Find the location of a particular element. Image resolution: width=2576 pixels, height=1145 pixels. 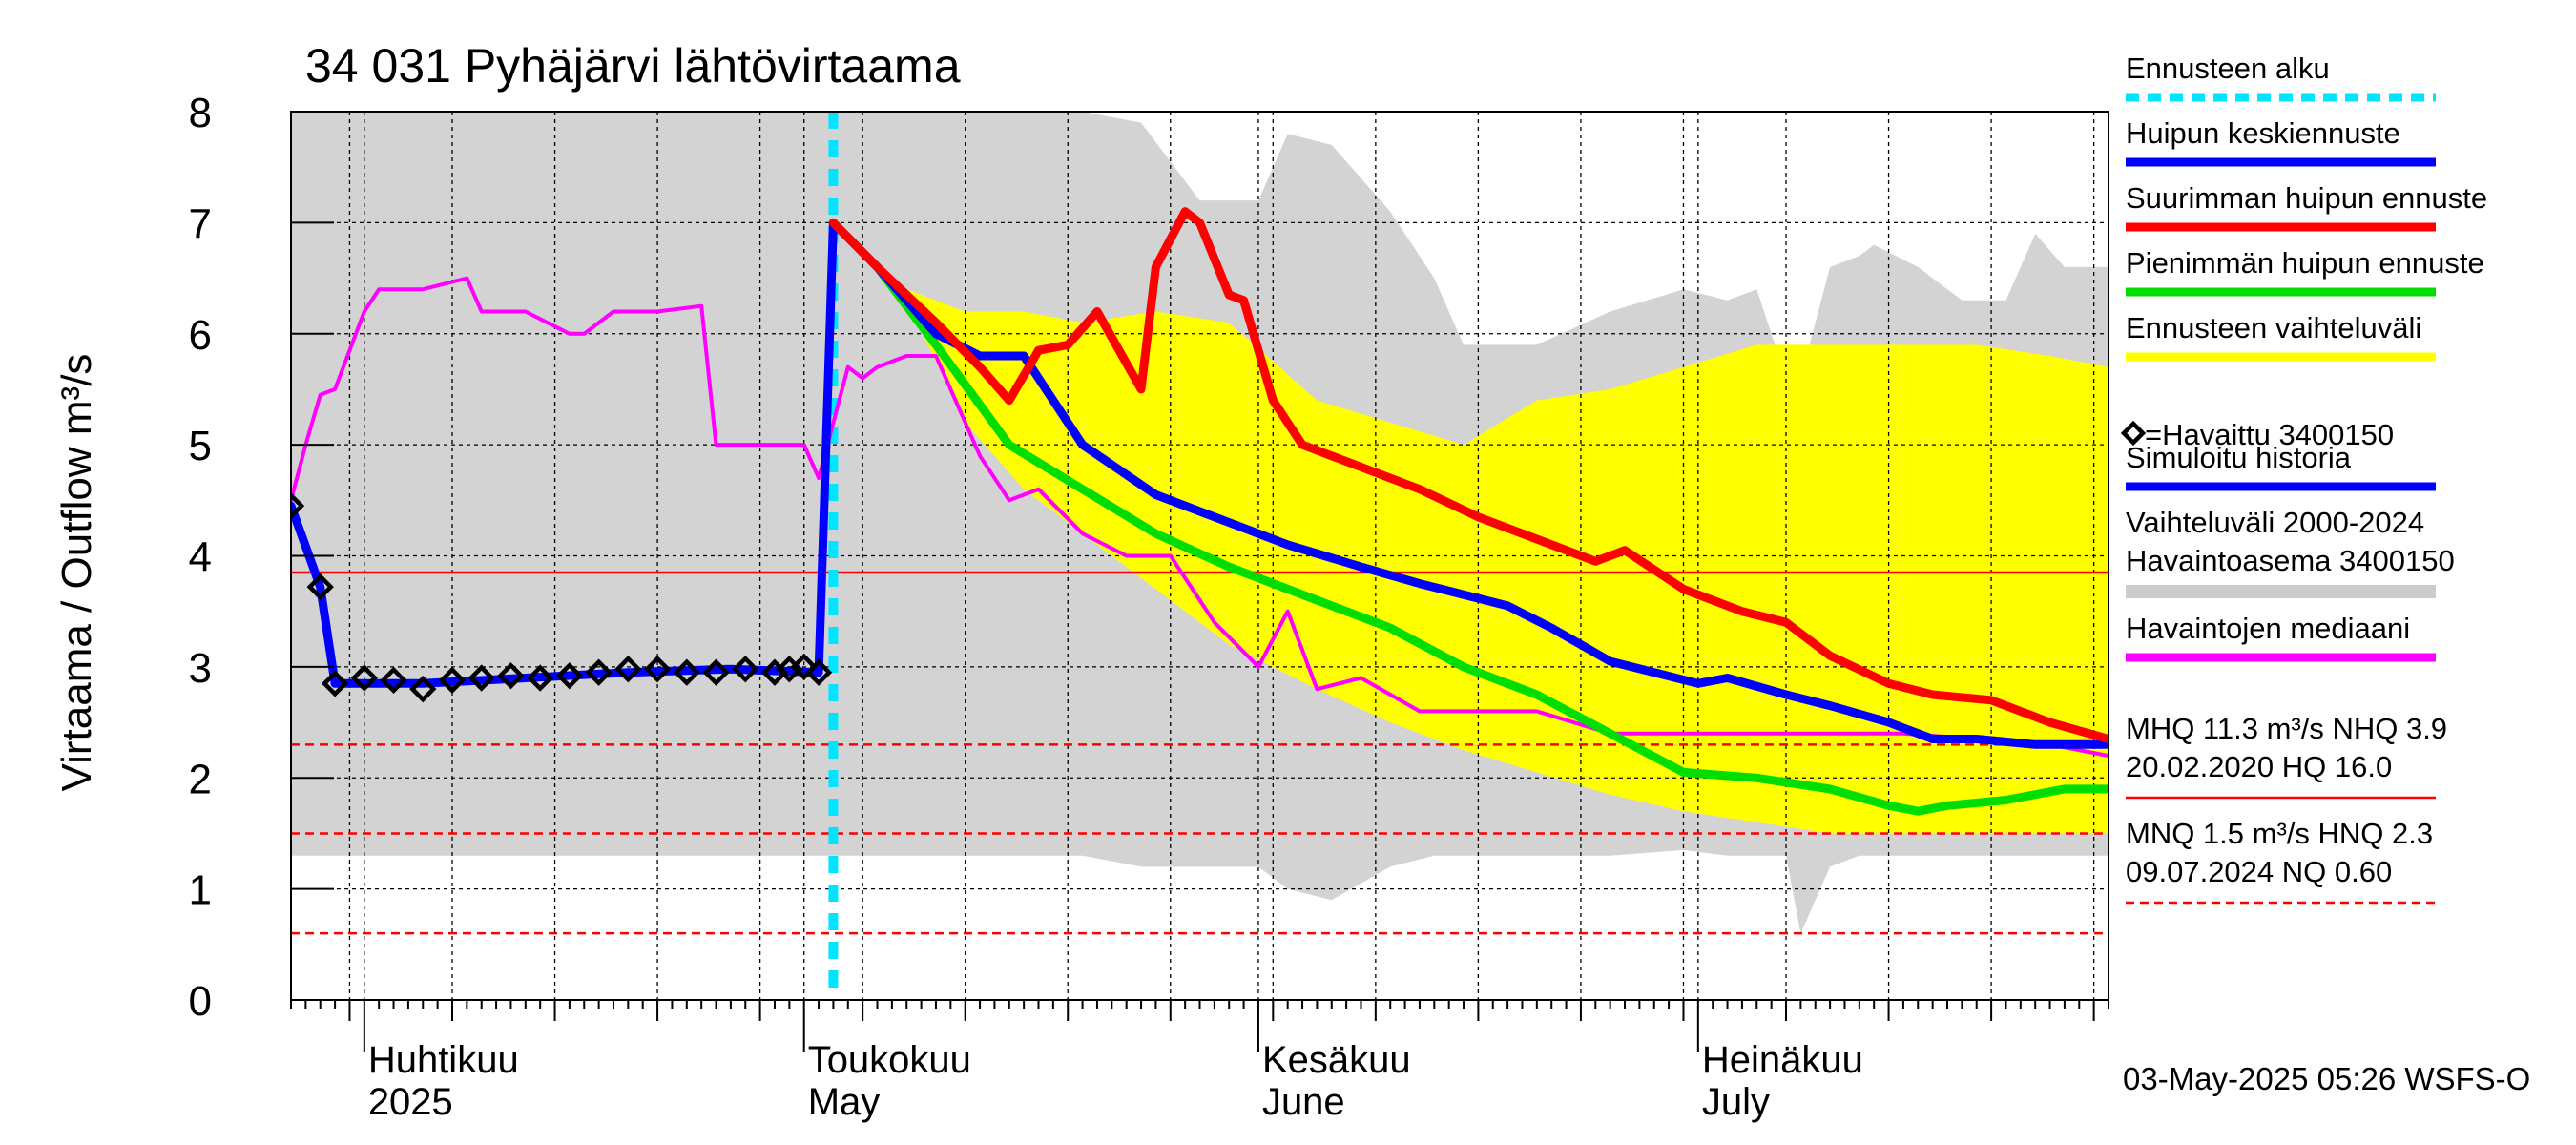

x-month-label: Heinäkuu is located at coordinates (1782, 1060).